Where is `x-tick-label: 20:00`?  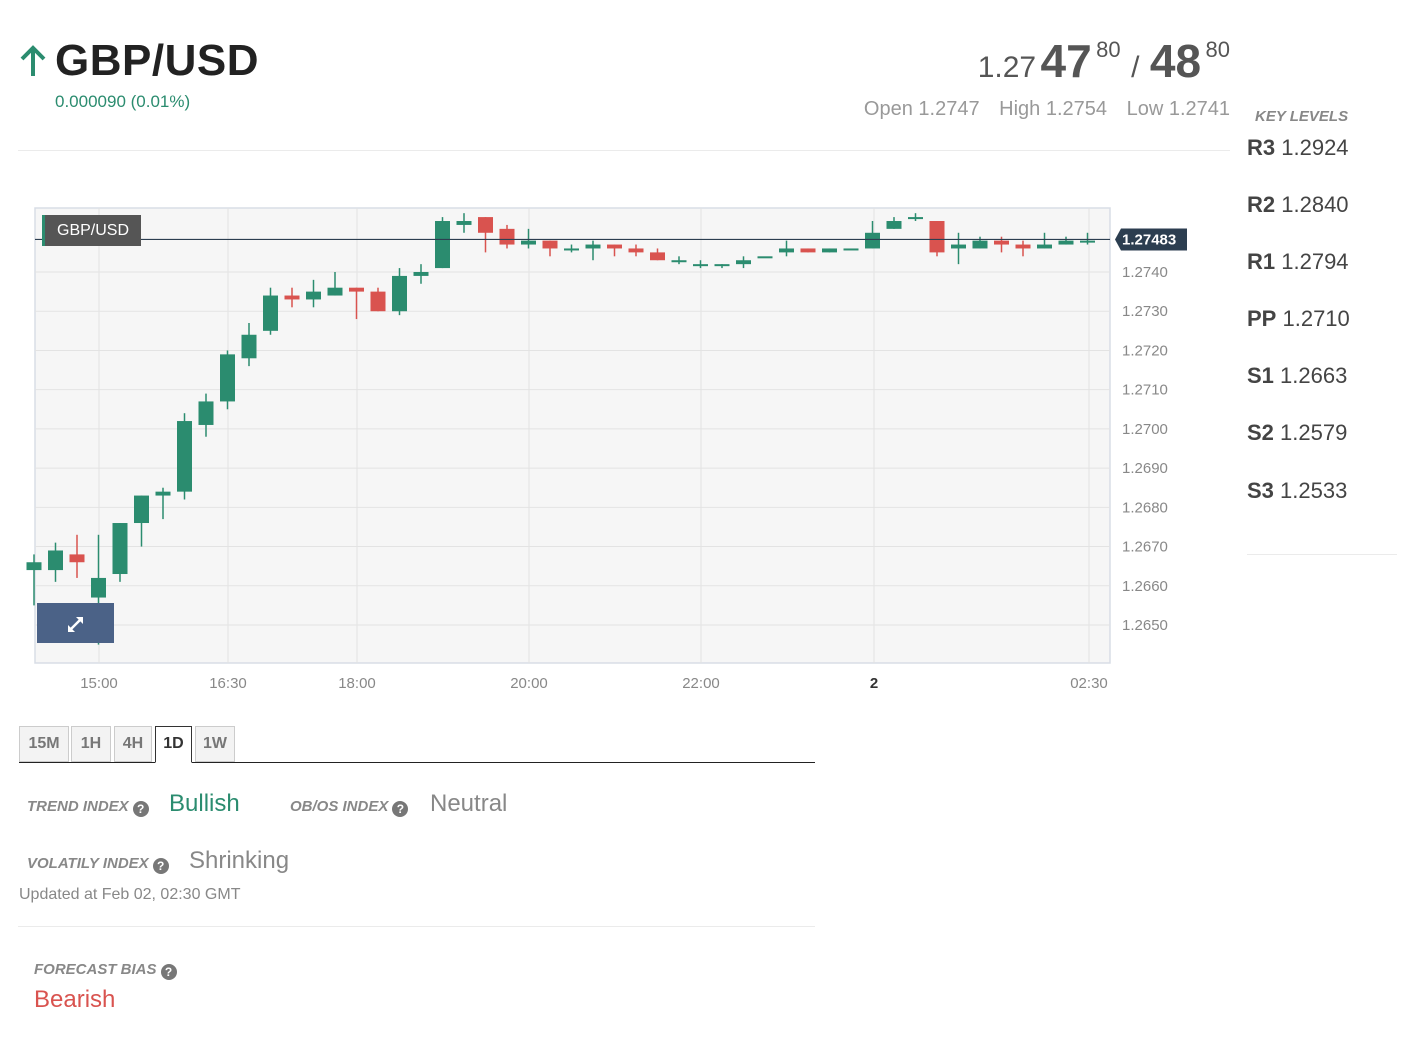
x-tick-label: 20:00 is located at coordinates (529, 683).